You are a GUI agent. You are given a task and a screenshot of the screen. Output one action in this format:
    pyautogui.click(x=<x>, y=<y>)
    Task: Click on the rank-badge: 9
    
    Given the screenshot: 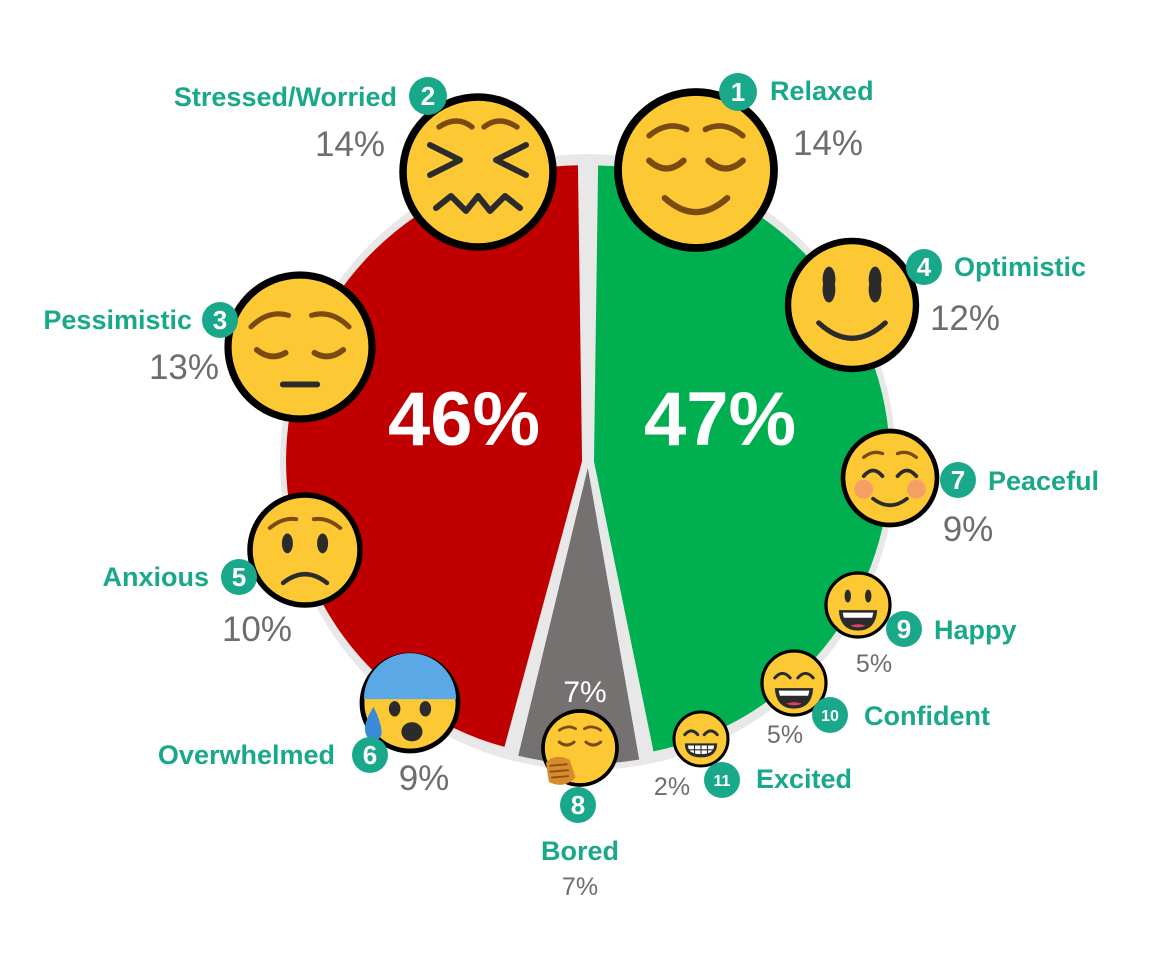 What is the action you would take?
    pyautogui.click(x=904, y=629)
    